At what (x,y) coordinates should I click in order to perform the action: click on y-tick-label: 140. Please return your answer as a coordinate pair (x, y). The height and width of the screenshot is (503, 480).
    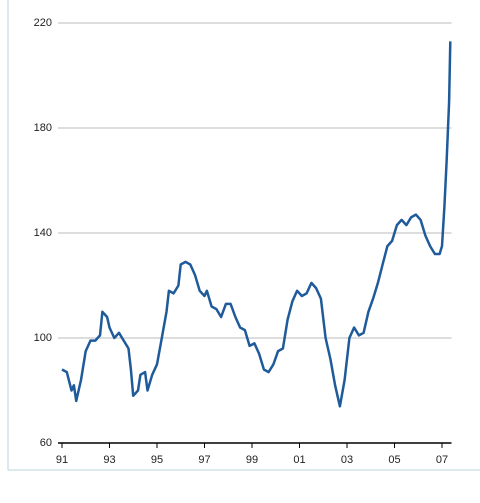
    Looking at the image, I should click on (43, 233).